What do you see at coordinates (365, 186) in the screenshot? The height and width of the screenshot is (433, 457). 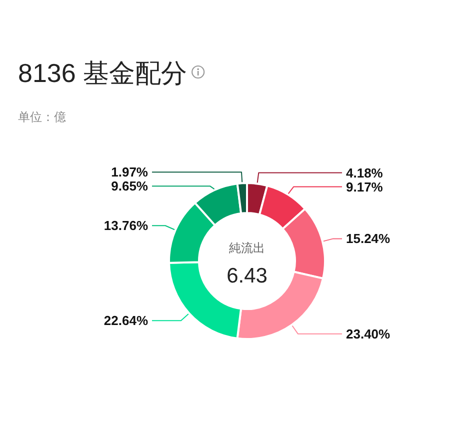 I see `data-label: 9.17%` at bounding box center [365, 186].